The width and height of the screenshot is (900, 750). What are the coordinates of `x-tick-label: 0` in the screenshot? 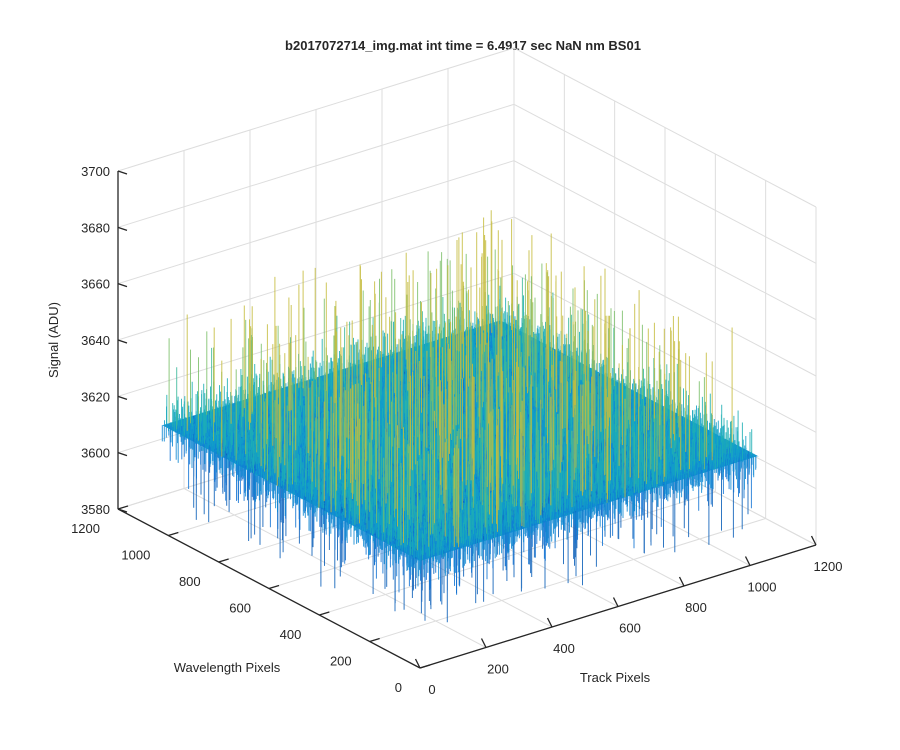 It's located at (431, 689).